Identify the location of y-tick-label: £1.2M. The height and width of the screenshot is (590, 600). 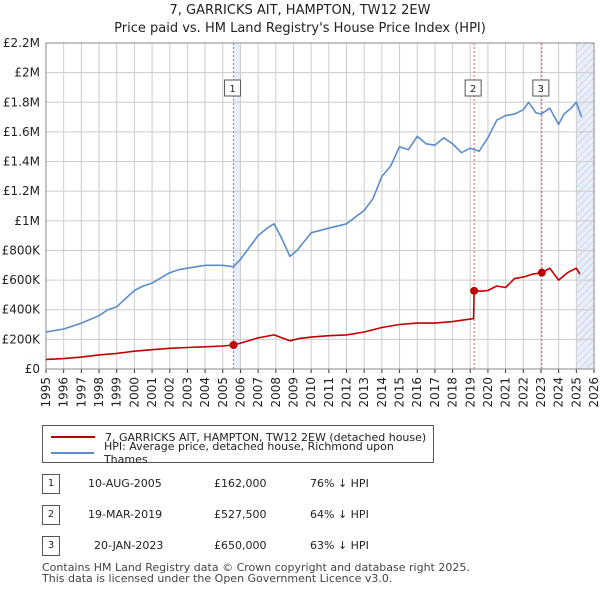
(21, 191).